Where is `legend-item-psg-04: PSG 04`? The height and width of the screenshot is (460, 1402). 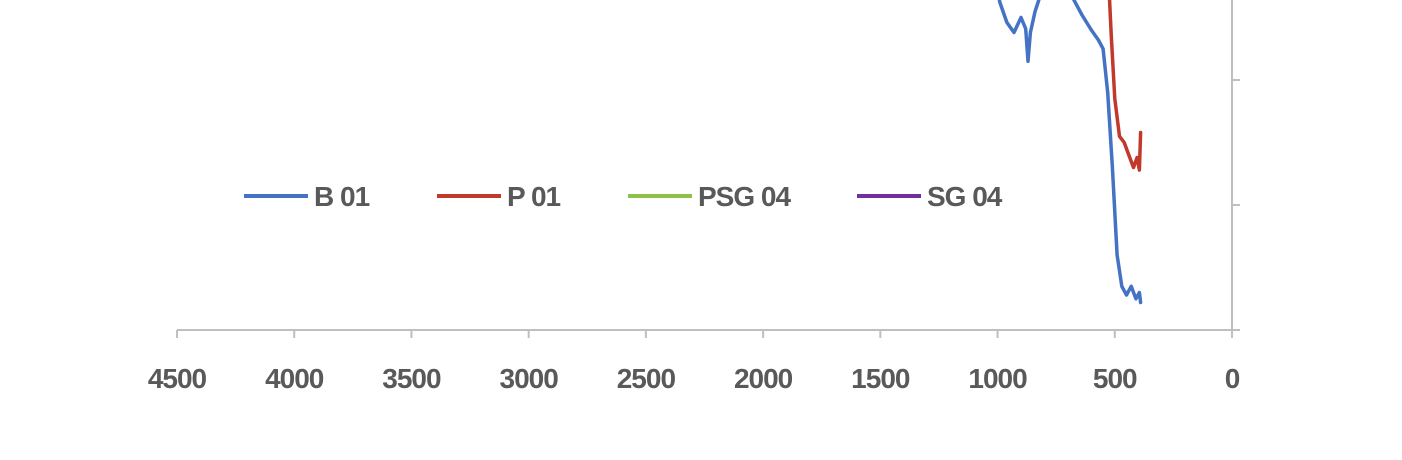 legend-item-psg-04: PSG 04 is located at coordinates (710, 196).